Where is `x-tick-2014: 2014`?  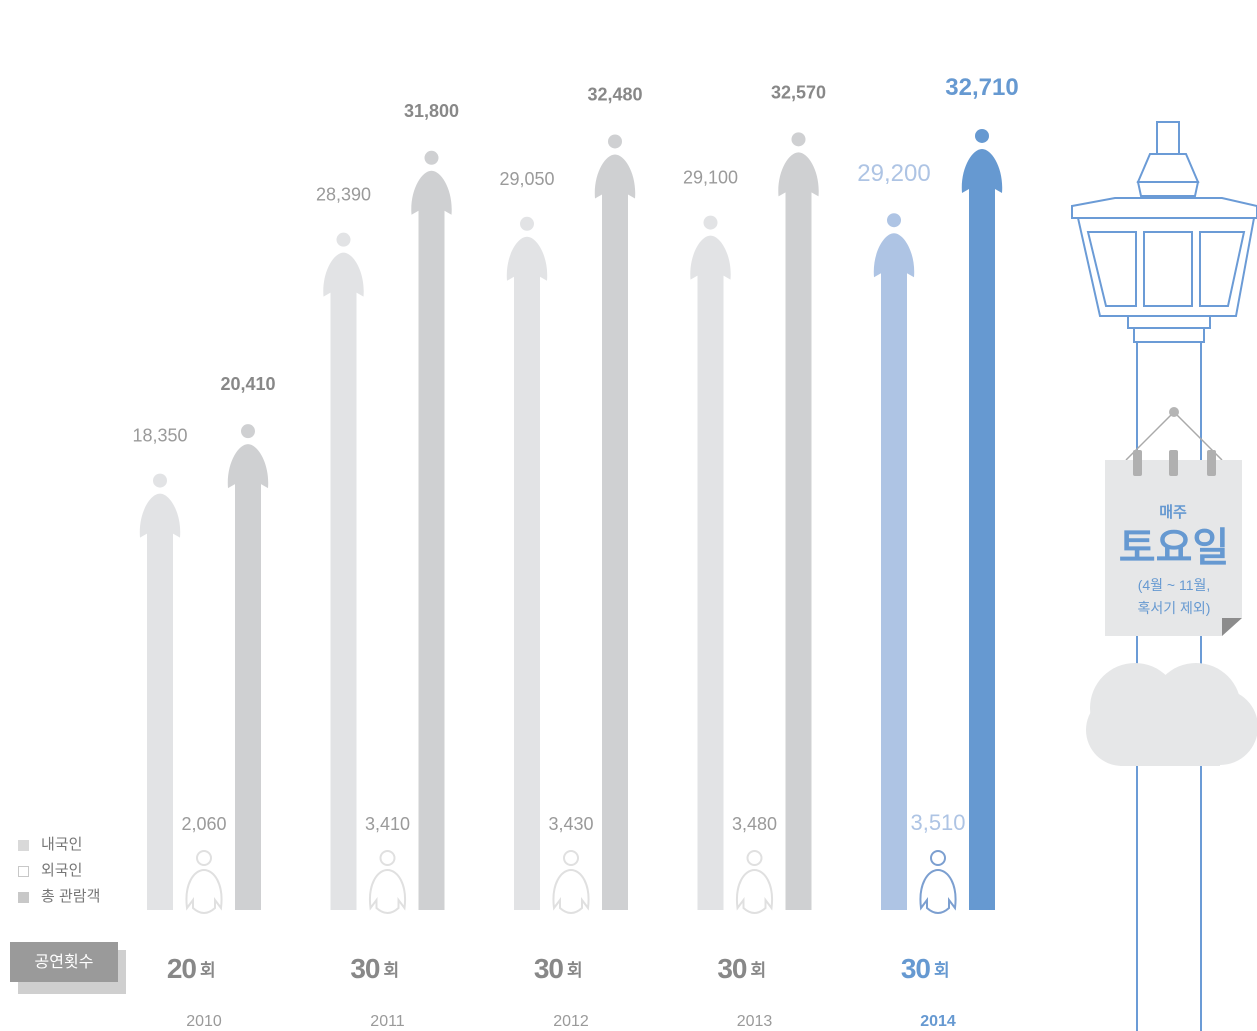
x-tick-2014: 2014 is located at coordinates (938, 1021).